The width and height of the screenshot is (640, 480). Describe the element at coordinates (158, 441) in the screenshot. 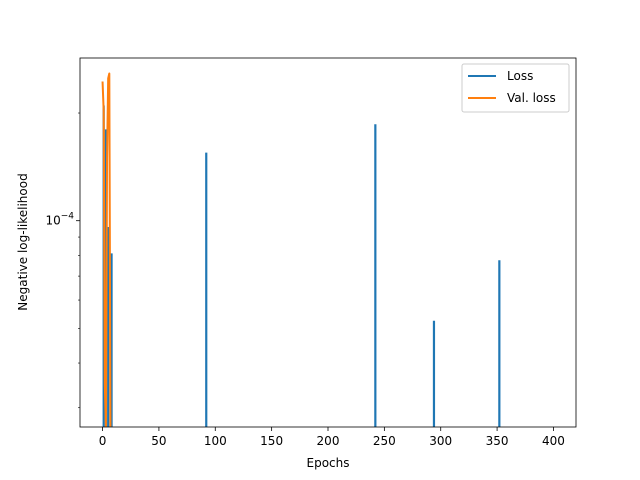

I see `x-tick-label: 50` at that location.